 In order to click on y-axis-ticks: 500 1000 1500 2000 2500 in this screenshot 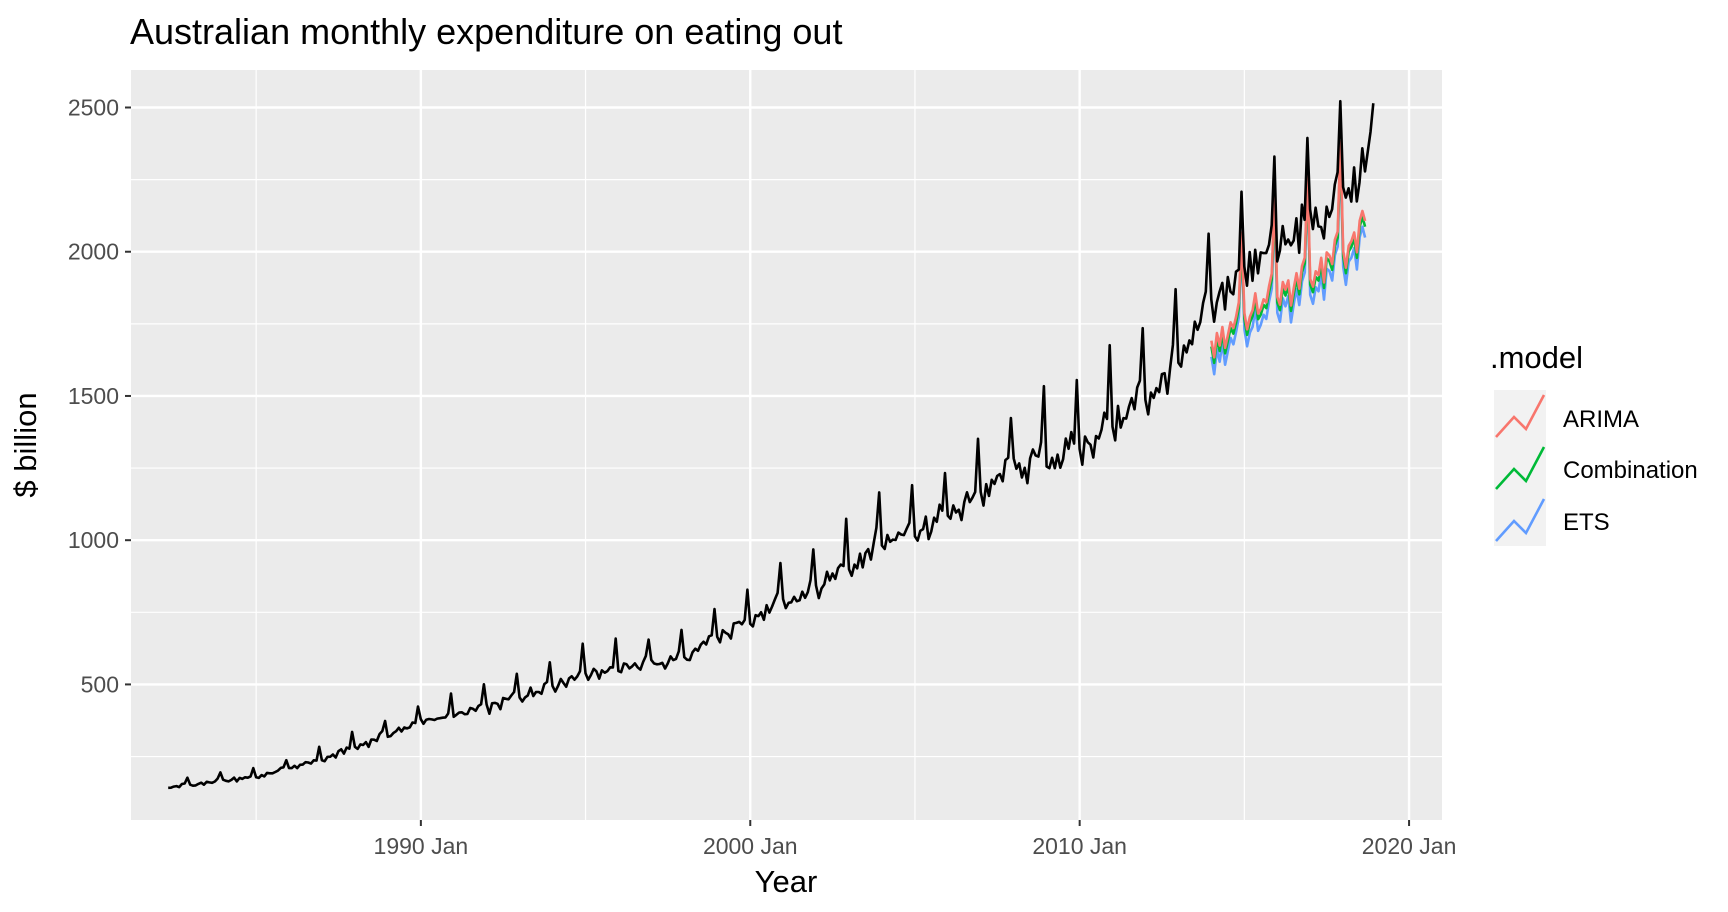, I will do `click(99, 396)`.